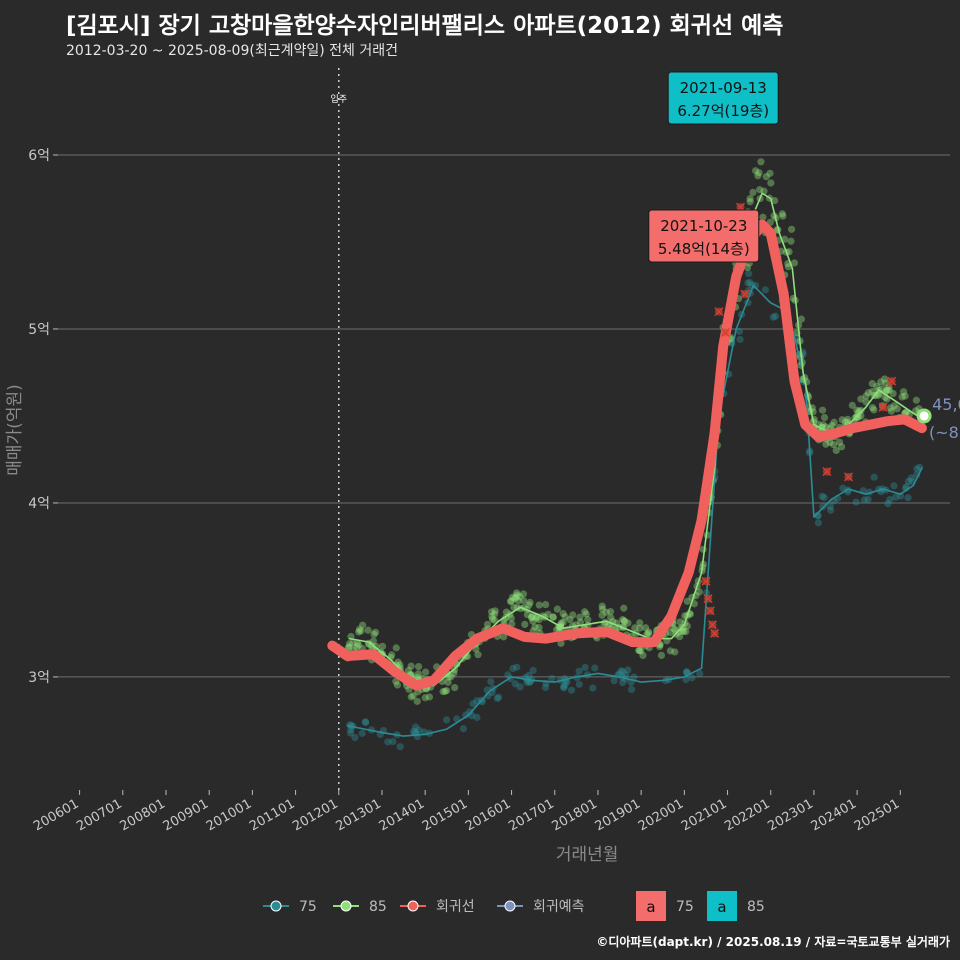 The height and width of the screenshot is (960, 960). I want to click on x-tick-label: 202001, so click(661, 815).